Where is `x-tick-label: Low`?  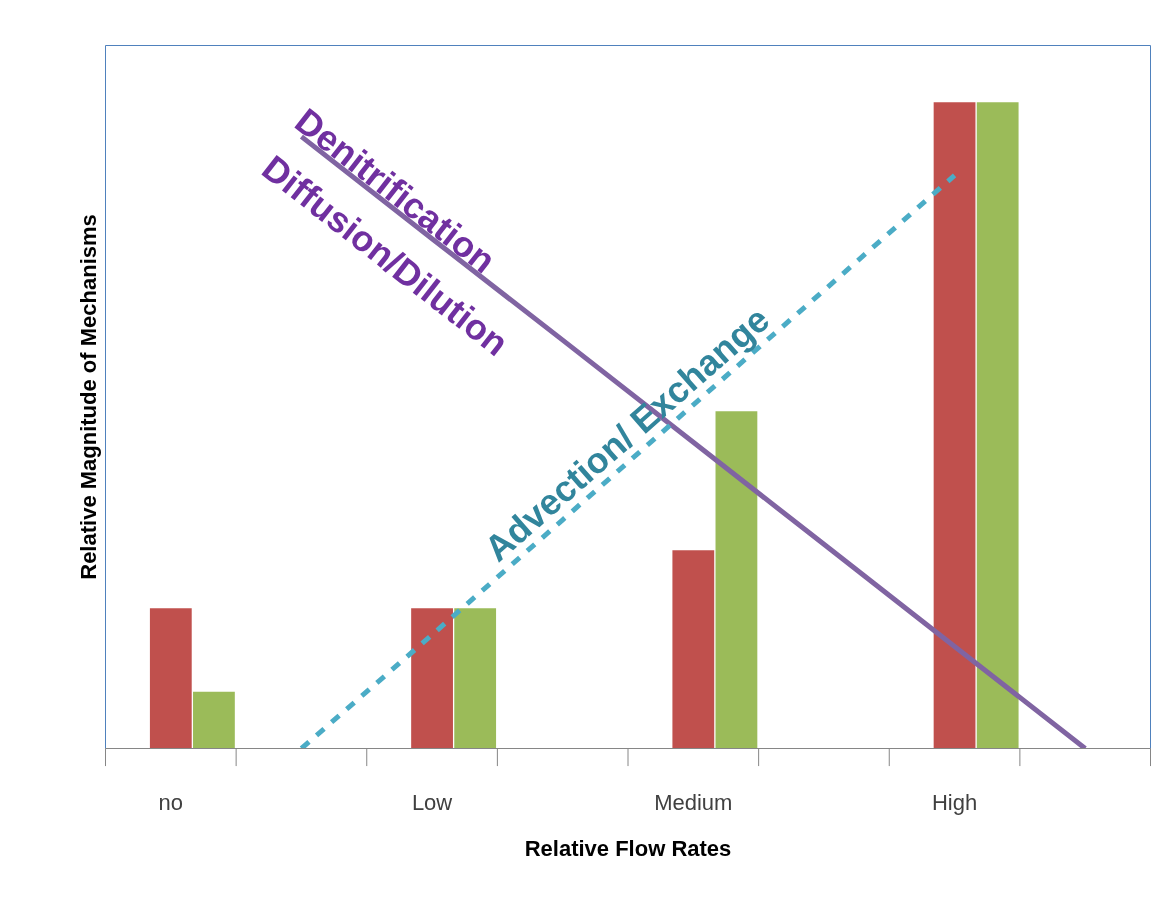
x-tick-label: Low is located at coordinates (432, 802).